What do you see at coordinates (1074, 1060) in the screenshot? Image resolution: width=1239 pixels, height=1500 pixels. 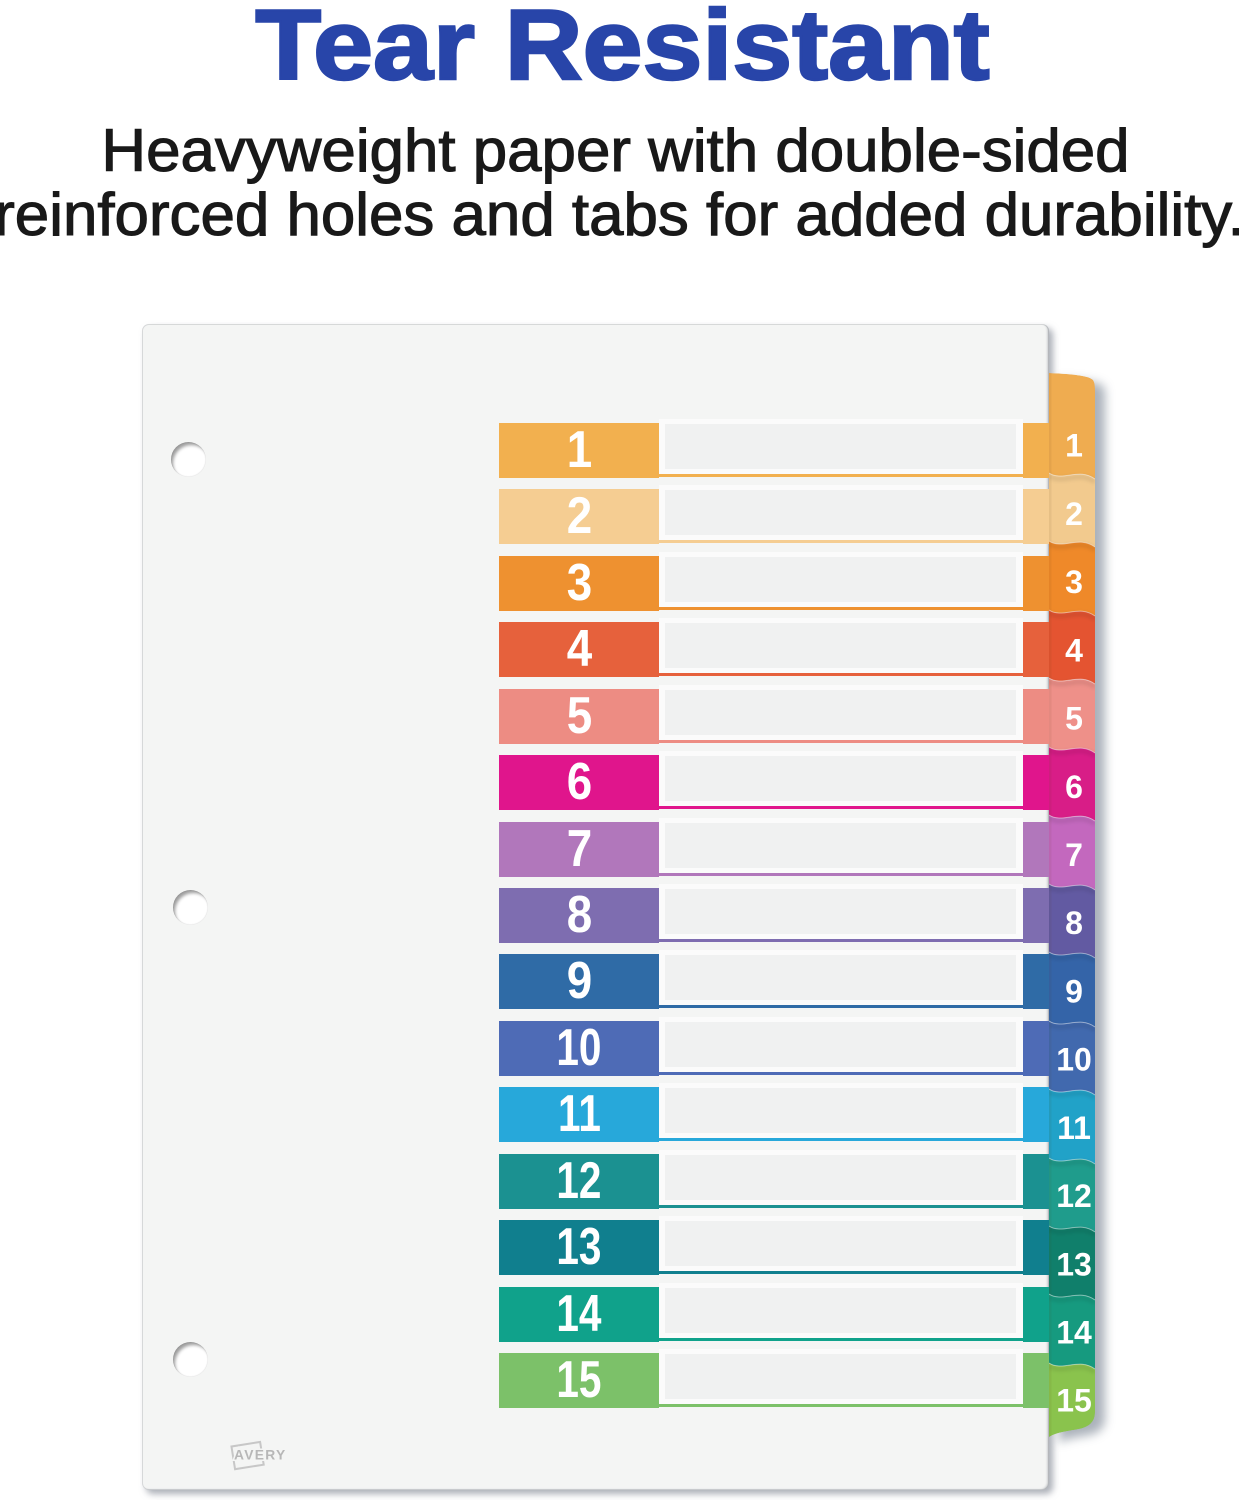 I see `svg-text: 10` at bounding box center [1074, 1060].